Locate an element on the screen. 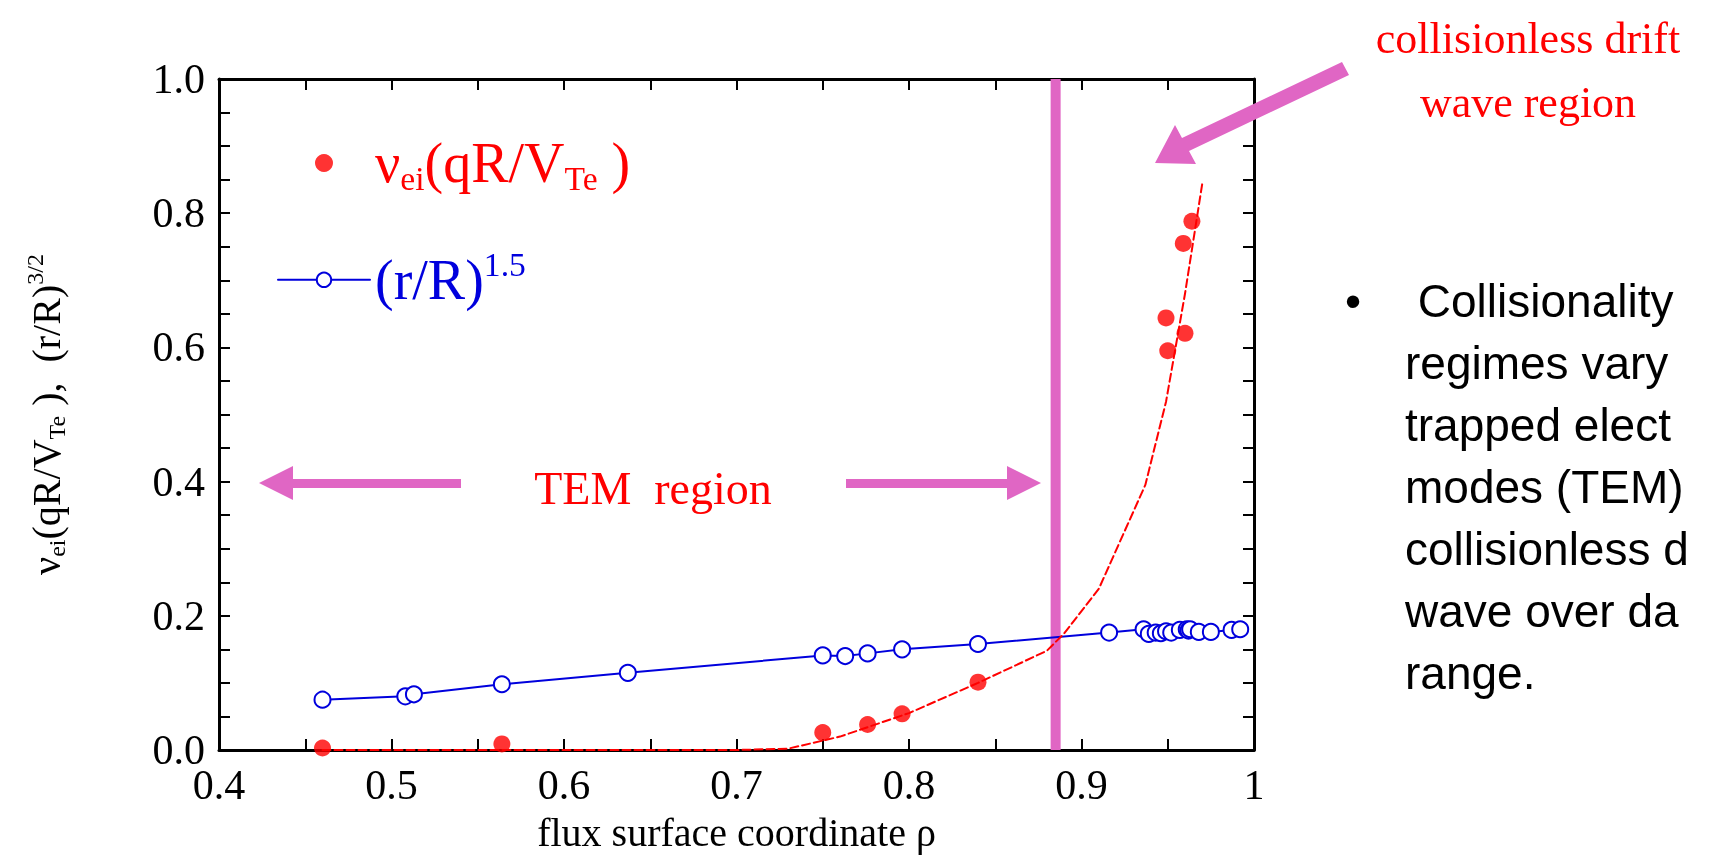  x-tick-label: 0.9 is located at coordinates (1081, 785).